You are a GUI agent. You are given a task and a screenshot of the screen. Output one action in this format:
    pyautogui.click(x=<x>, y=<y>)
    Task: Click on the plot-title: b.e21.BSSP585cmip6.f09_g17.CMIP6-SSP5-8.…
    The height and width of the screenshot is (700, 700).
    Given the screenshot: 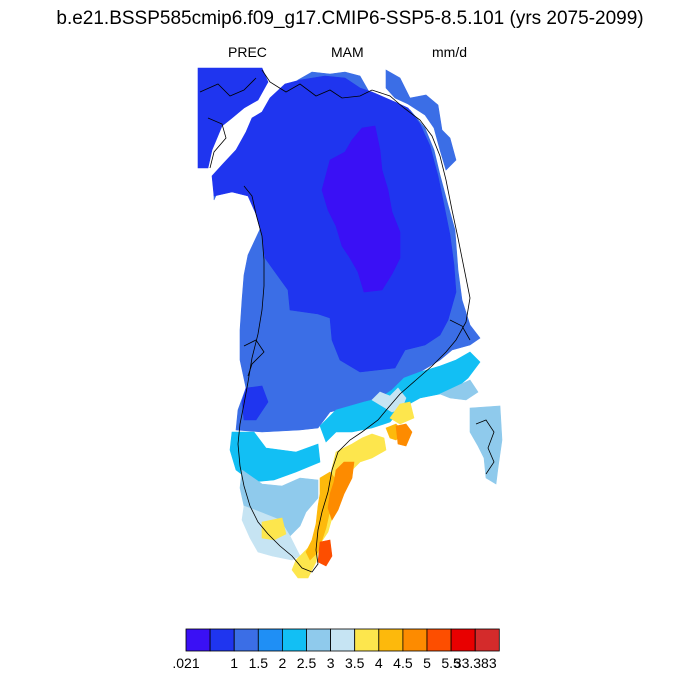 What is the action you would take?
    pyautogui.click(x=350, y=18)
    